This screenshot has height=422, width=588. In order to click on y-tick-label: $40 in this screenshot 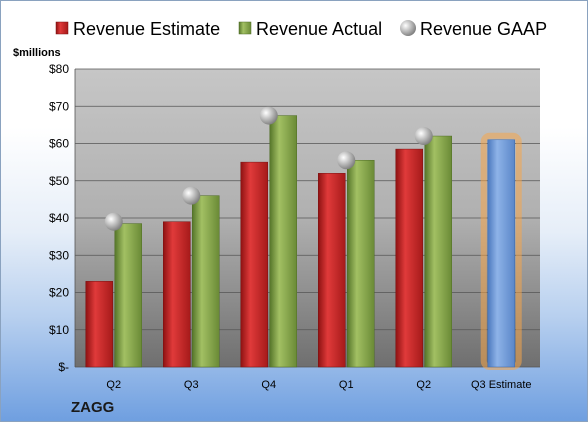, I will do `click(59, 218)`.